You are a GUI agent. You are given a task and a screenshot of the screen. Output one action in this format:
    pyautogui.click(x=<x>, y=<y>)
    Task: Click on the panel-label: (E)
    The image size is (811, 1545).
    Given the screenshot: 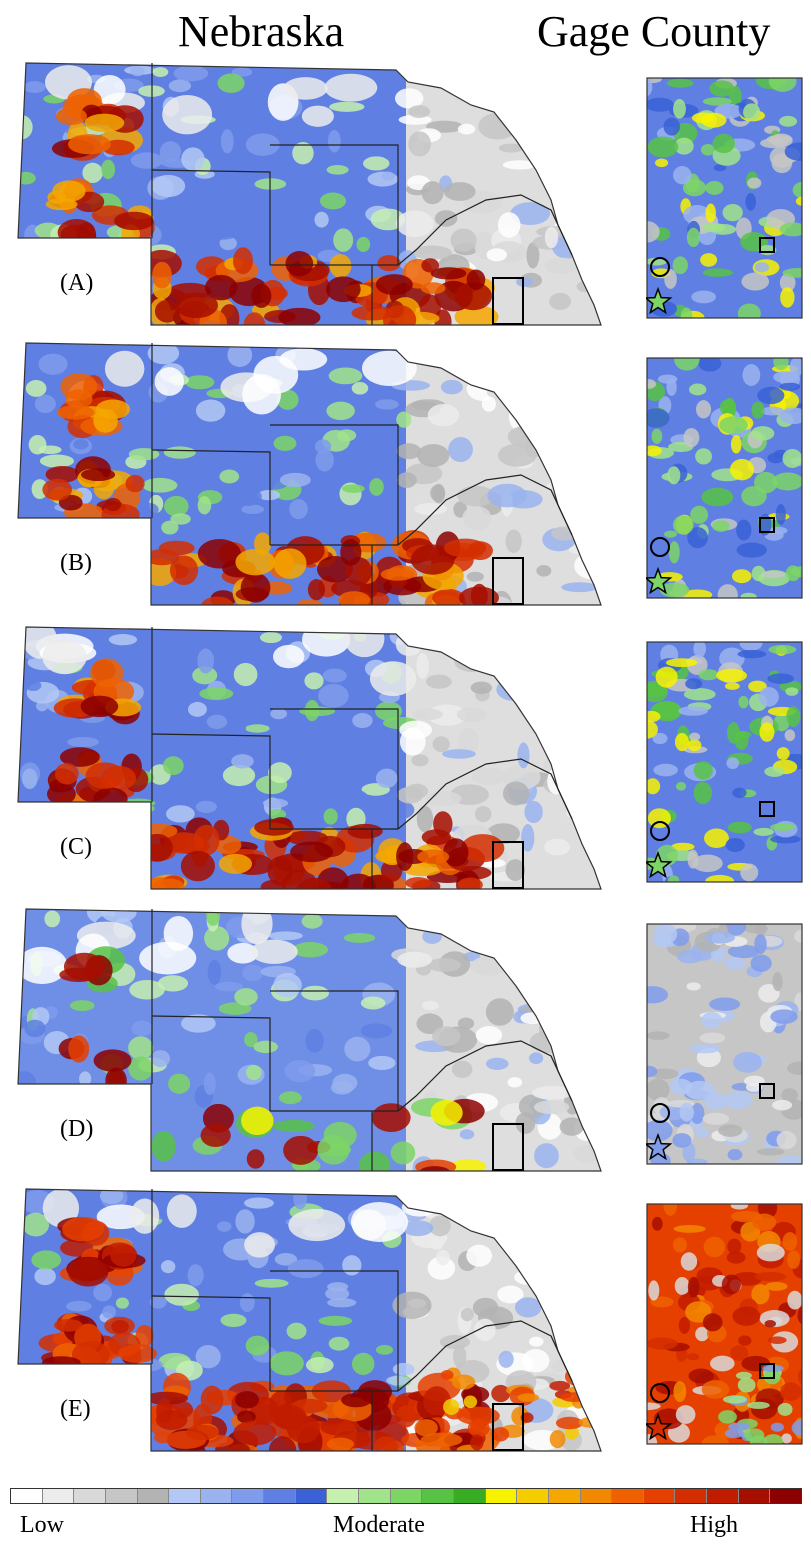 What is the action you would take?
    pyautogui.click(x=75, y=1409)
    